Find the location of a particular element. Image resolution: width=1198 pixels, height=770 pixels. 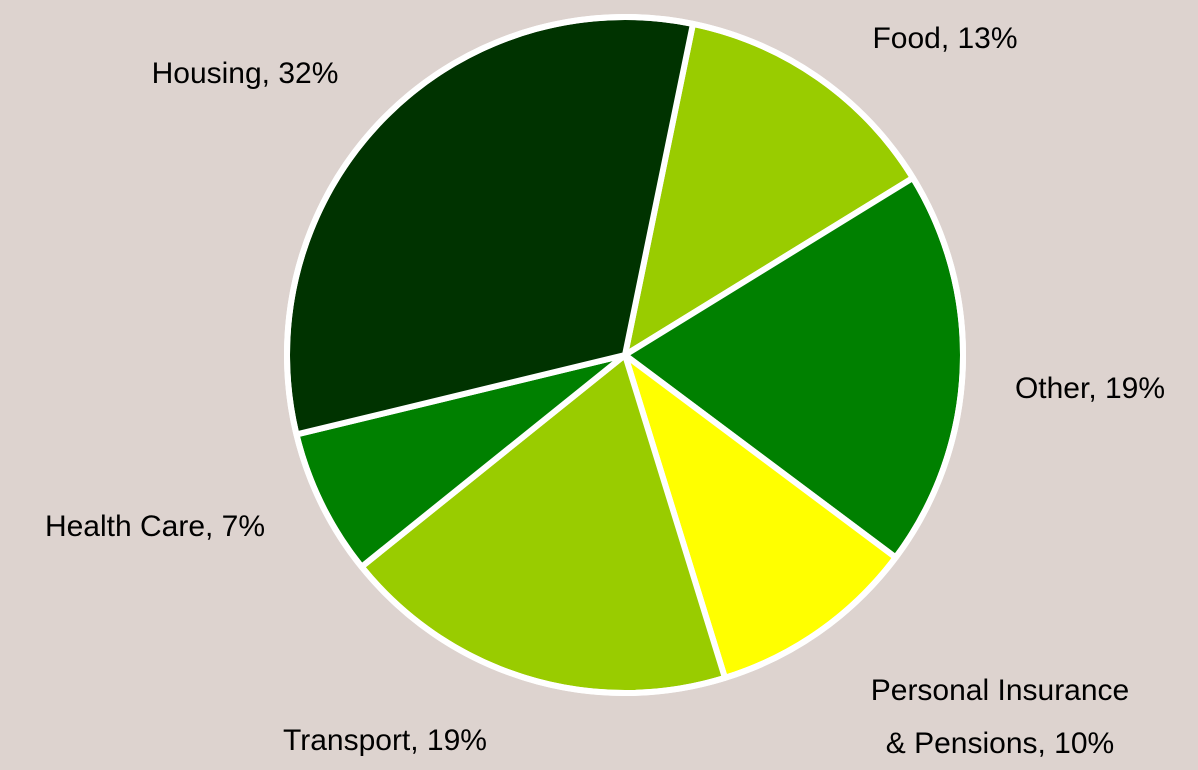

slice-label-line: Health Care, 7% is located at coordinates (155, 526).